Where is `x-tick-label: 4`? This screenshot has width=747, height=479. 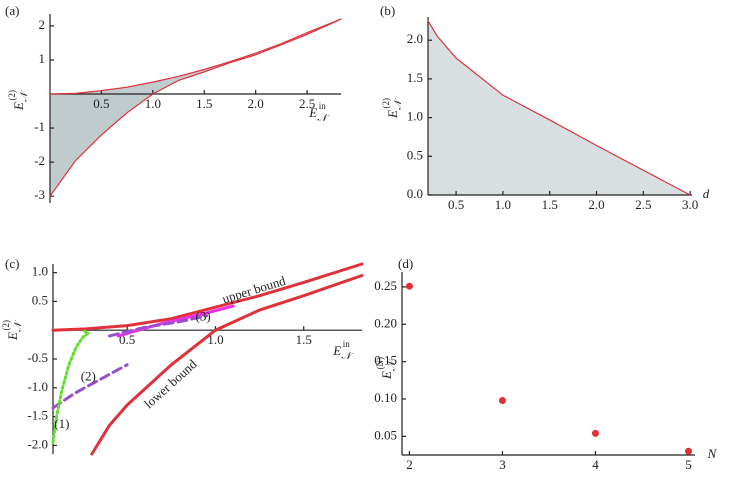
x-tick-label: 4 is located at coordinates (595, 464).